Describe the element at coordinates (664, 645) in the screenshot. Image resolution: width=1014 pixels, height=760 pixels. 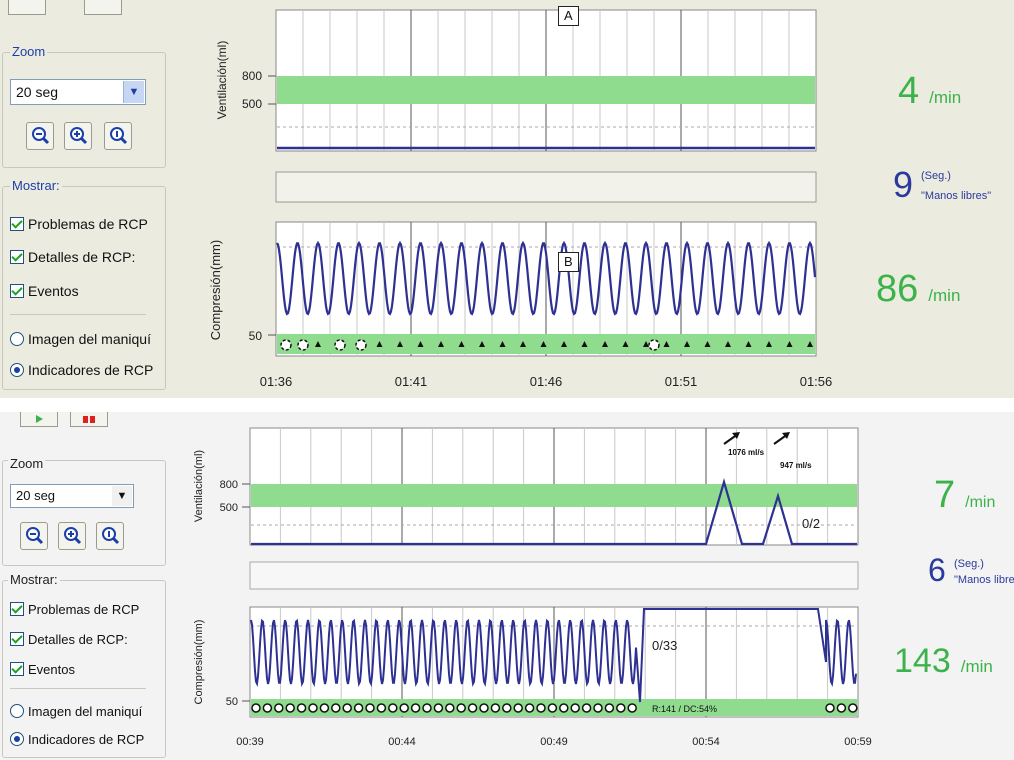
I see `compression-counter: 0/33` at that location.